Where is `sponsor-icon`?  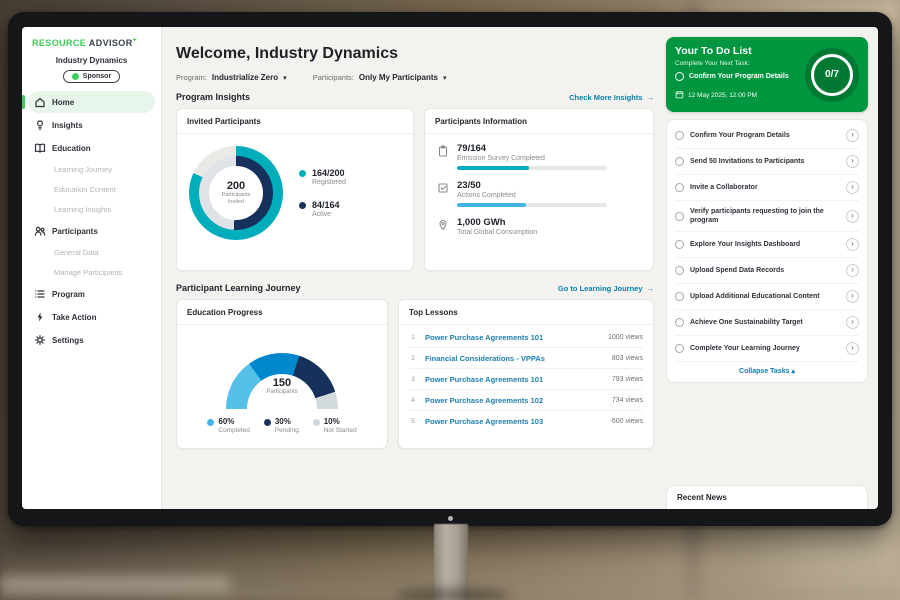 sponsor-icon is located at coordinates (75, 76).